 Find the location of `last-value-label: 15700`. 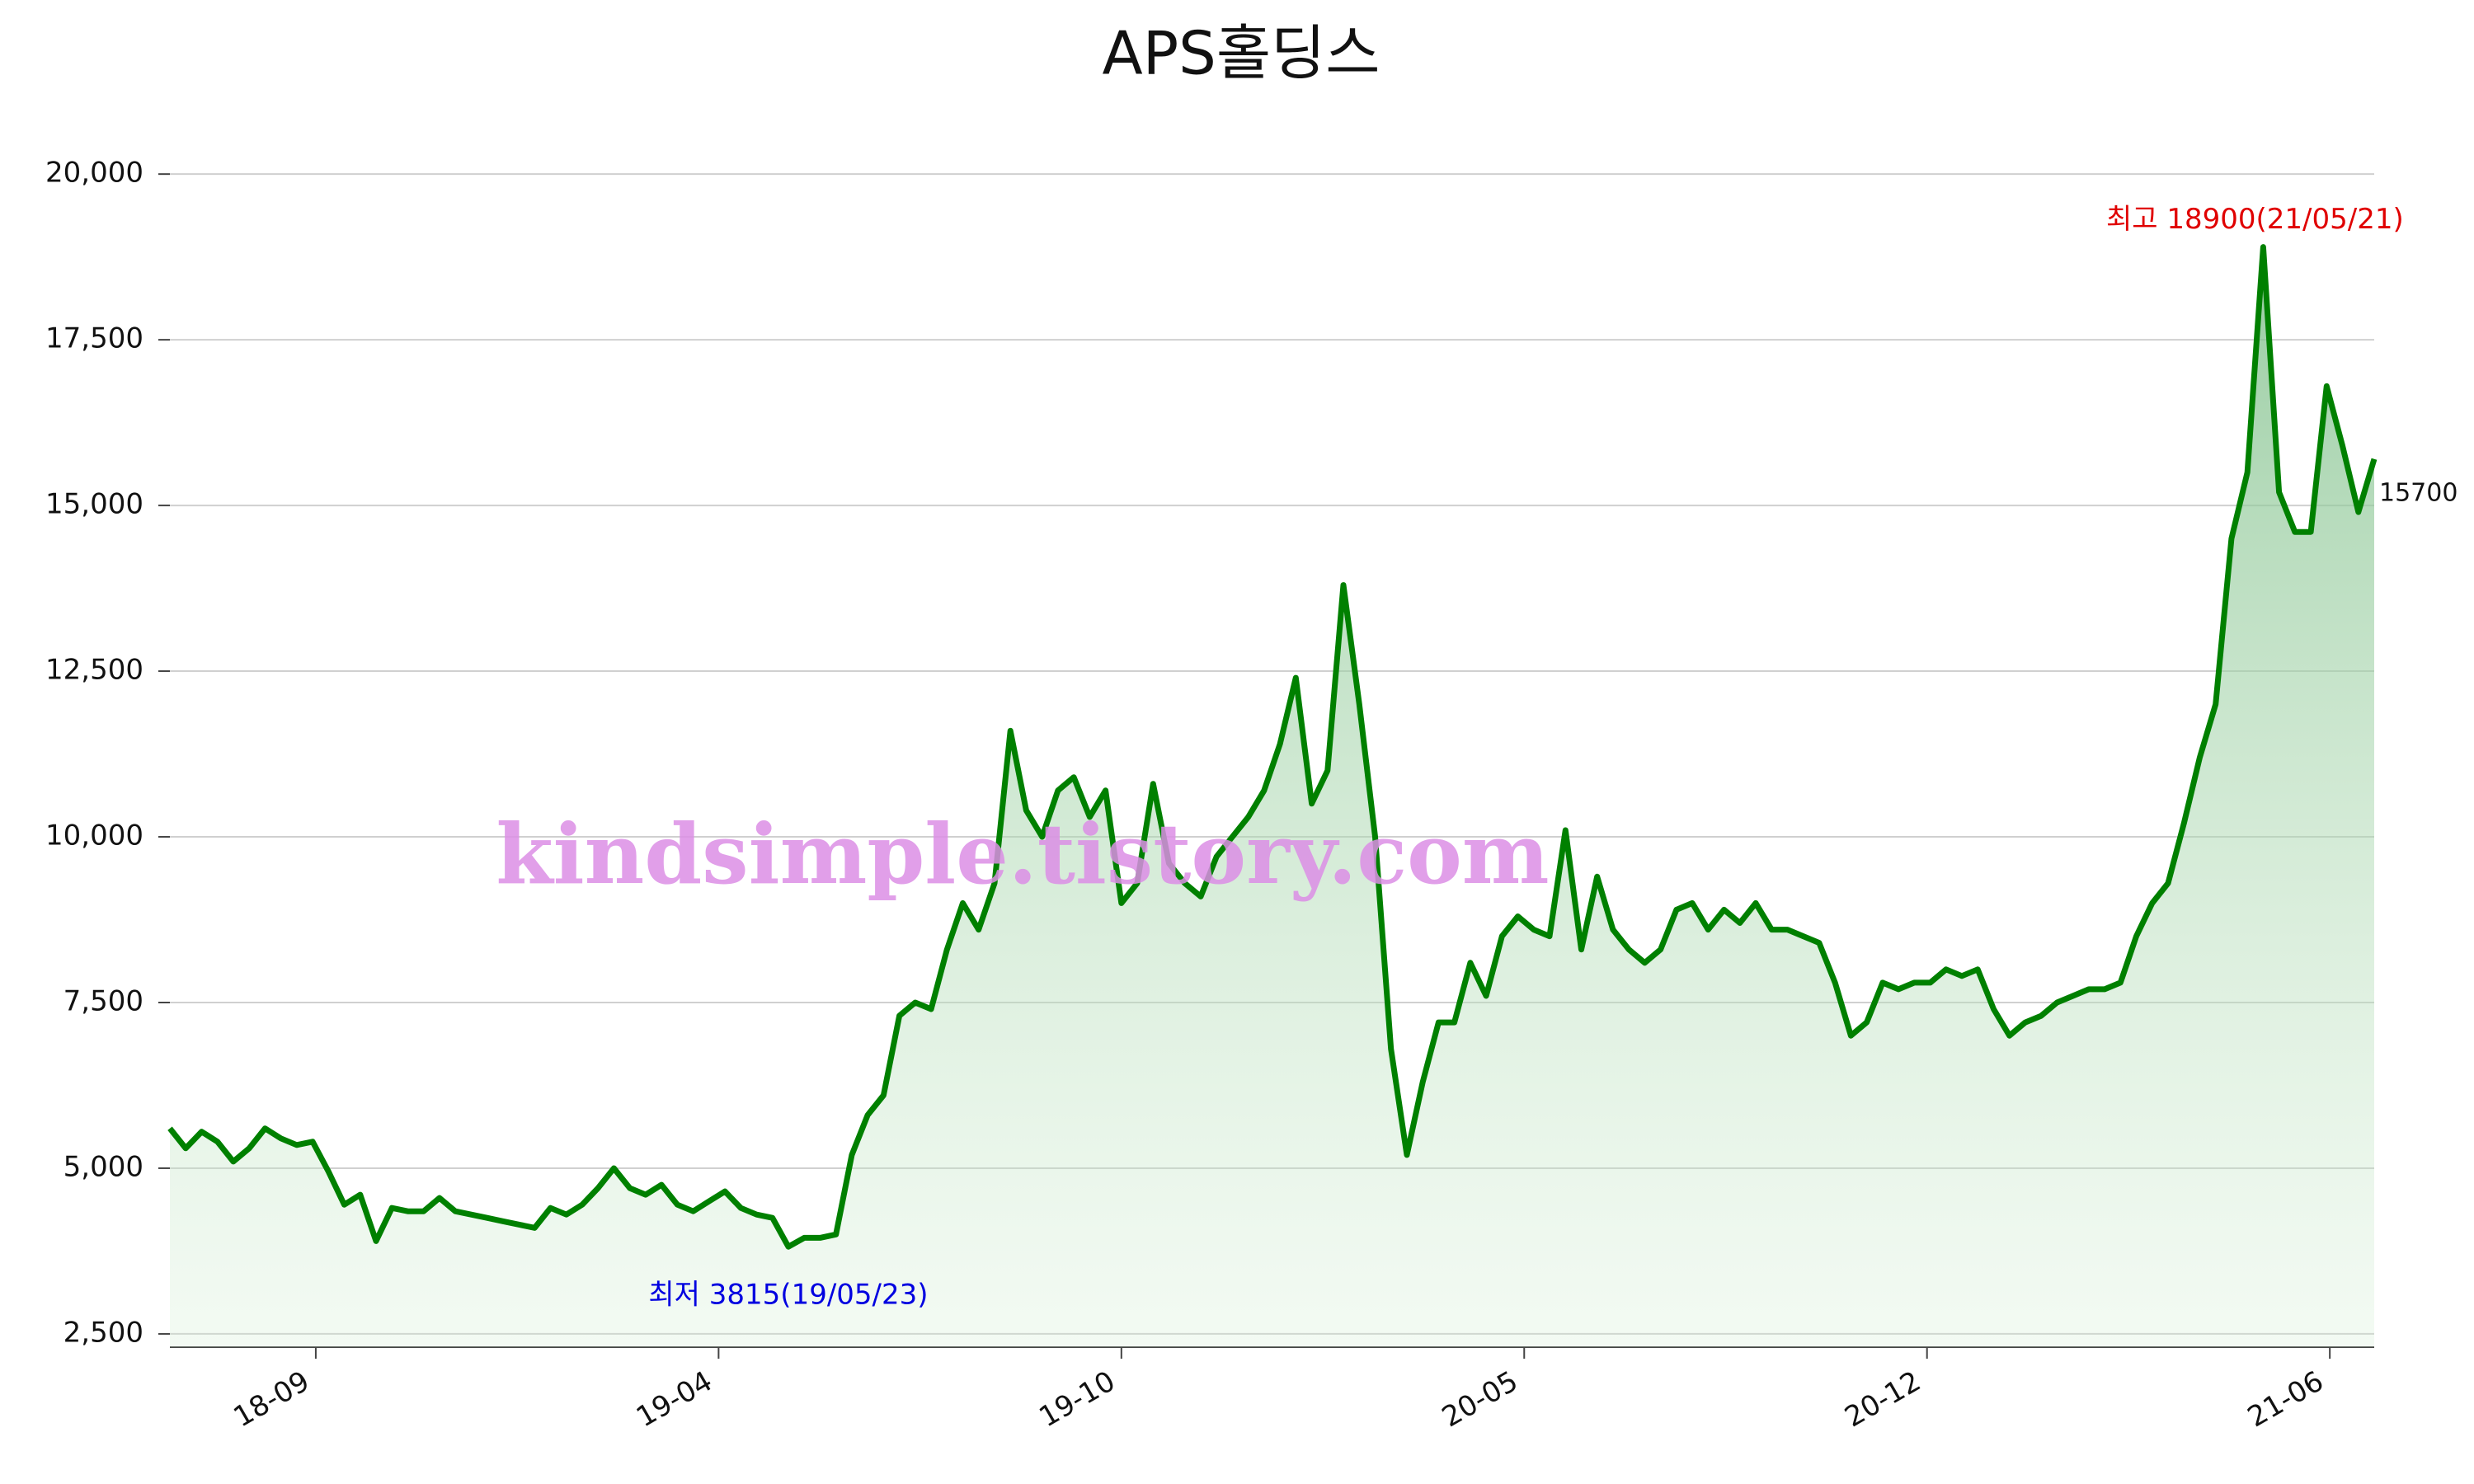

last-value-label: 15700 is located at coordinates (2418, 492).